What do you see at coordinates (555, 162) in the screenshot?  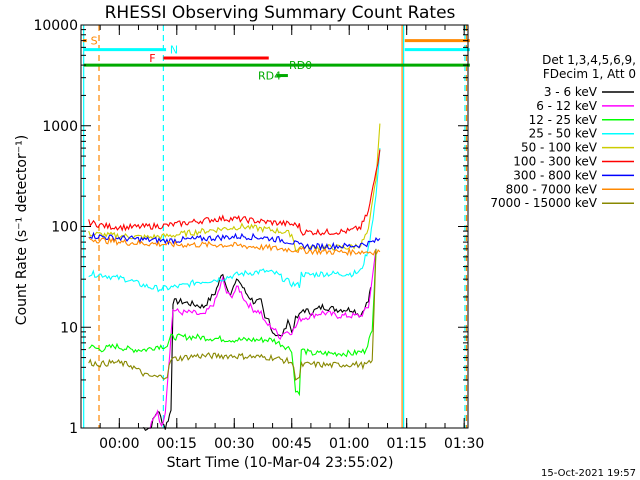 I see `legend-label: 100 - 300 keV` at bounding box center [555, 162].